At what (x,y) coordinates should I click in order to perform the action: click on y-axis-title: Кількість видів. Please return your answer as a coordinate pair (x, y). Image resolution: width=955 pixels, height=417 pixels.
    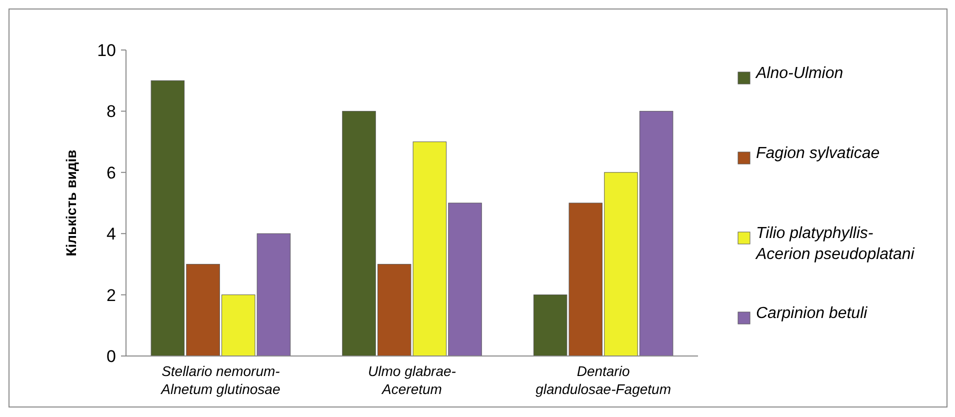
    Looking at the image, I should click on (71, 202).